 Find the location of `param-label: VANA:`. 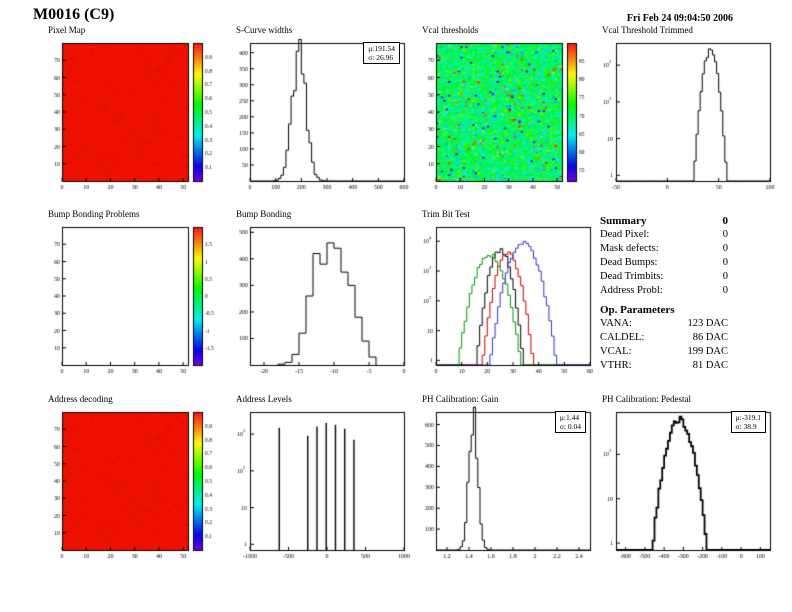

param-label: VANA: is located at coordinates (616, 323).